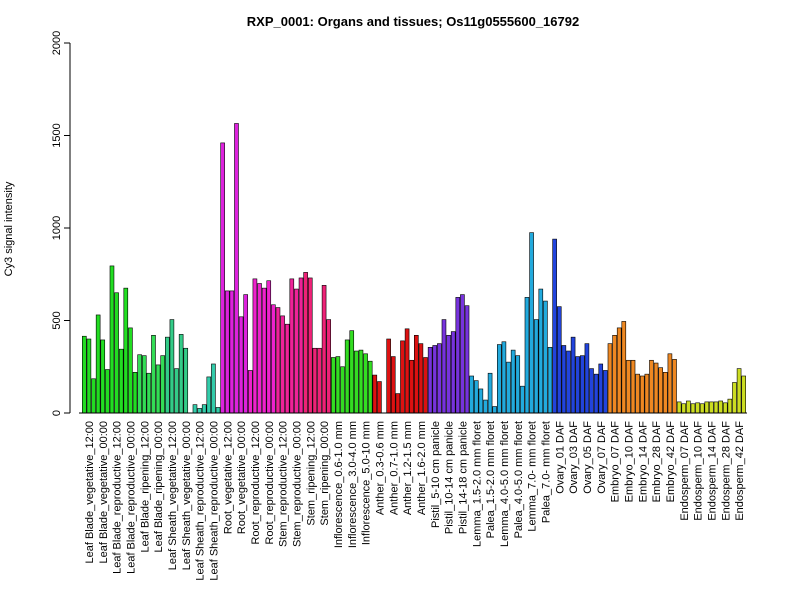 This screenshot has height=600, width=800. I want to click on x-category-label: Embryo_10 DAF, so click(629, 462).